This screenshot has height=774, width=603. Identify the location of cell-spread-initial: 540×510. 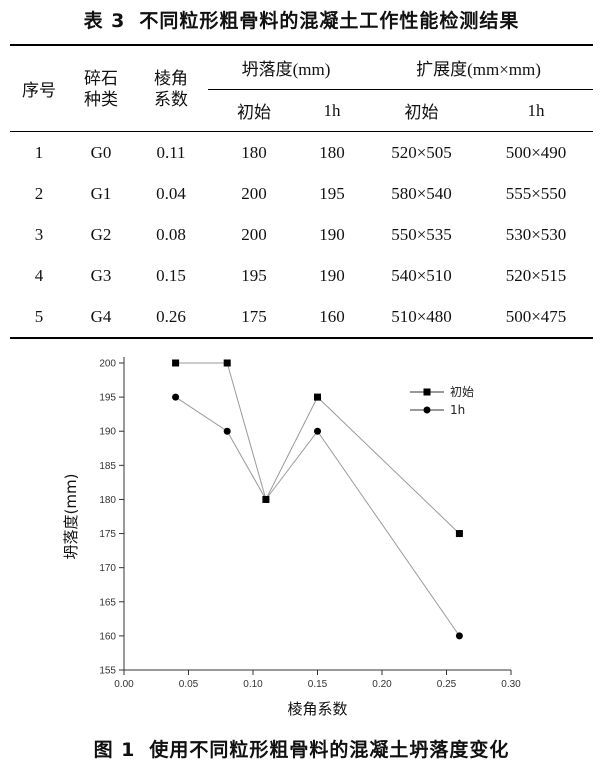
(421, 275).